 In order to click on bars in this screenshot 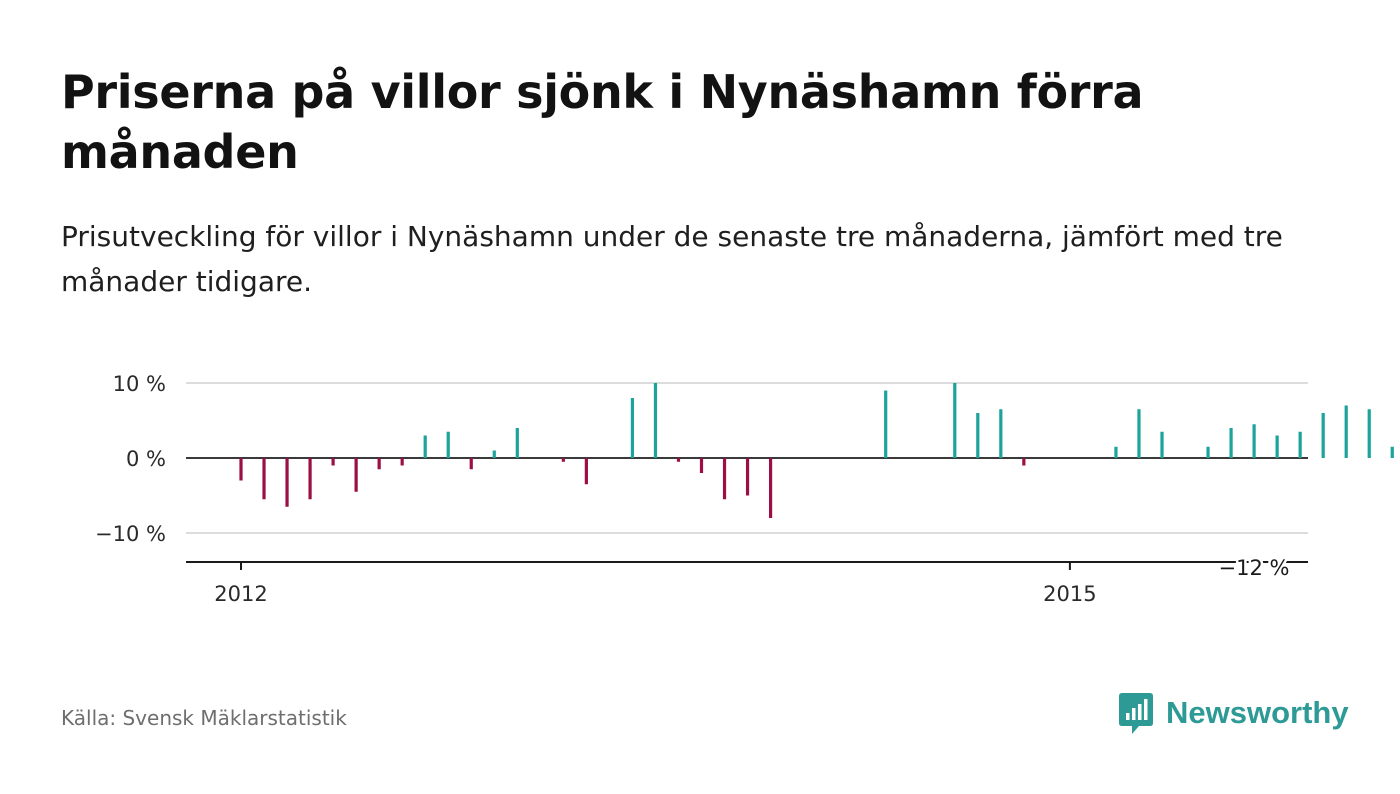, I will do `click(816, 450)`.